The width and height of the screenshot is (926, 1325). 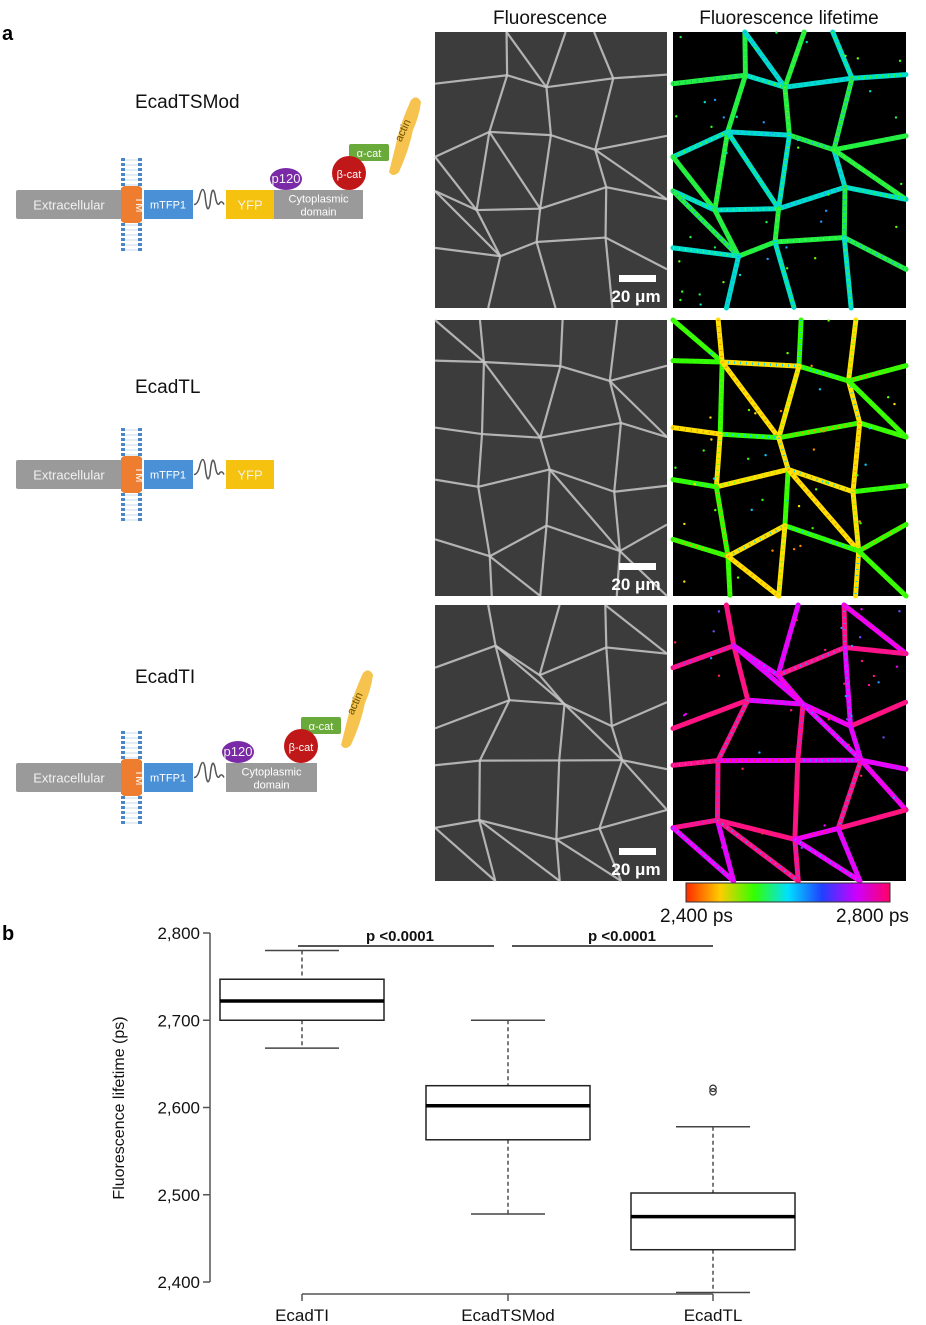 I want to click on y-tick-label: 2,500, so click(x=178, y=1195).